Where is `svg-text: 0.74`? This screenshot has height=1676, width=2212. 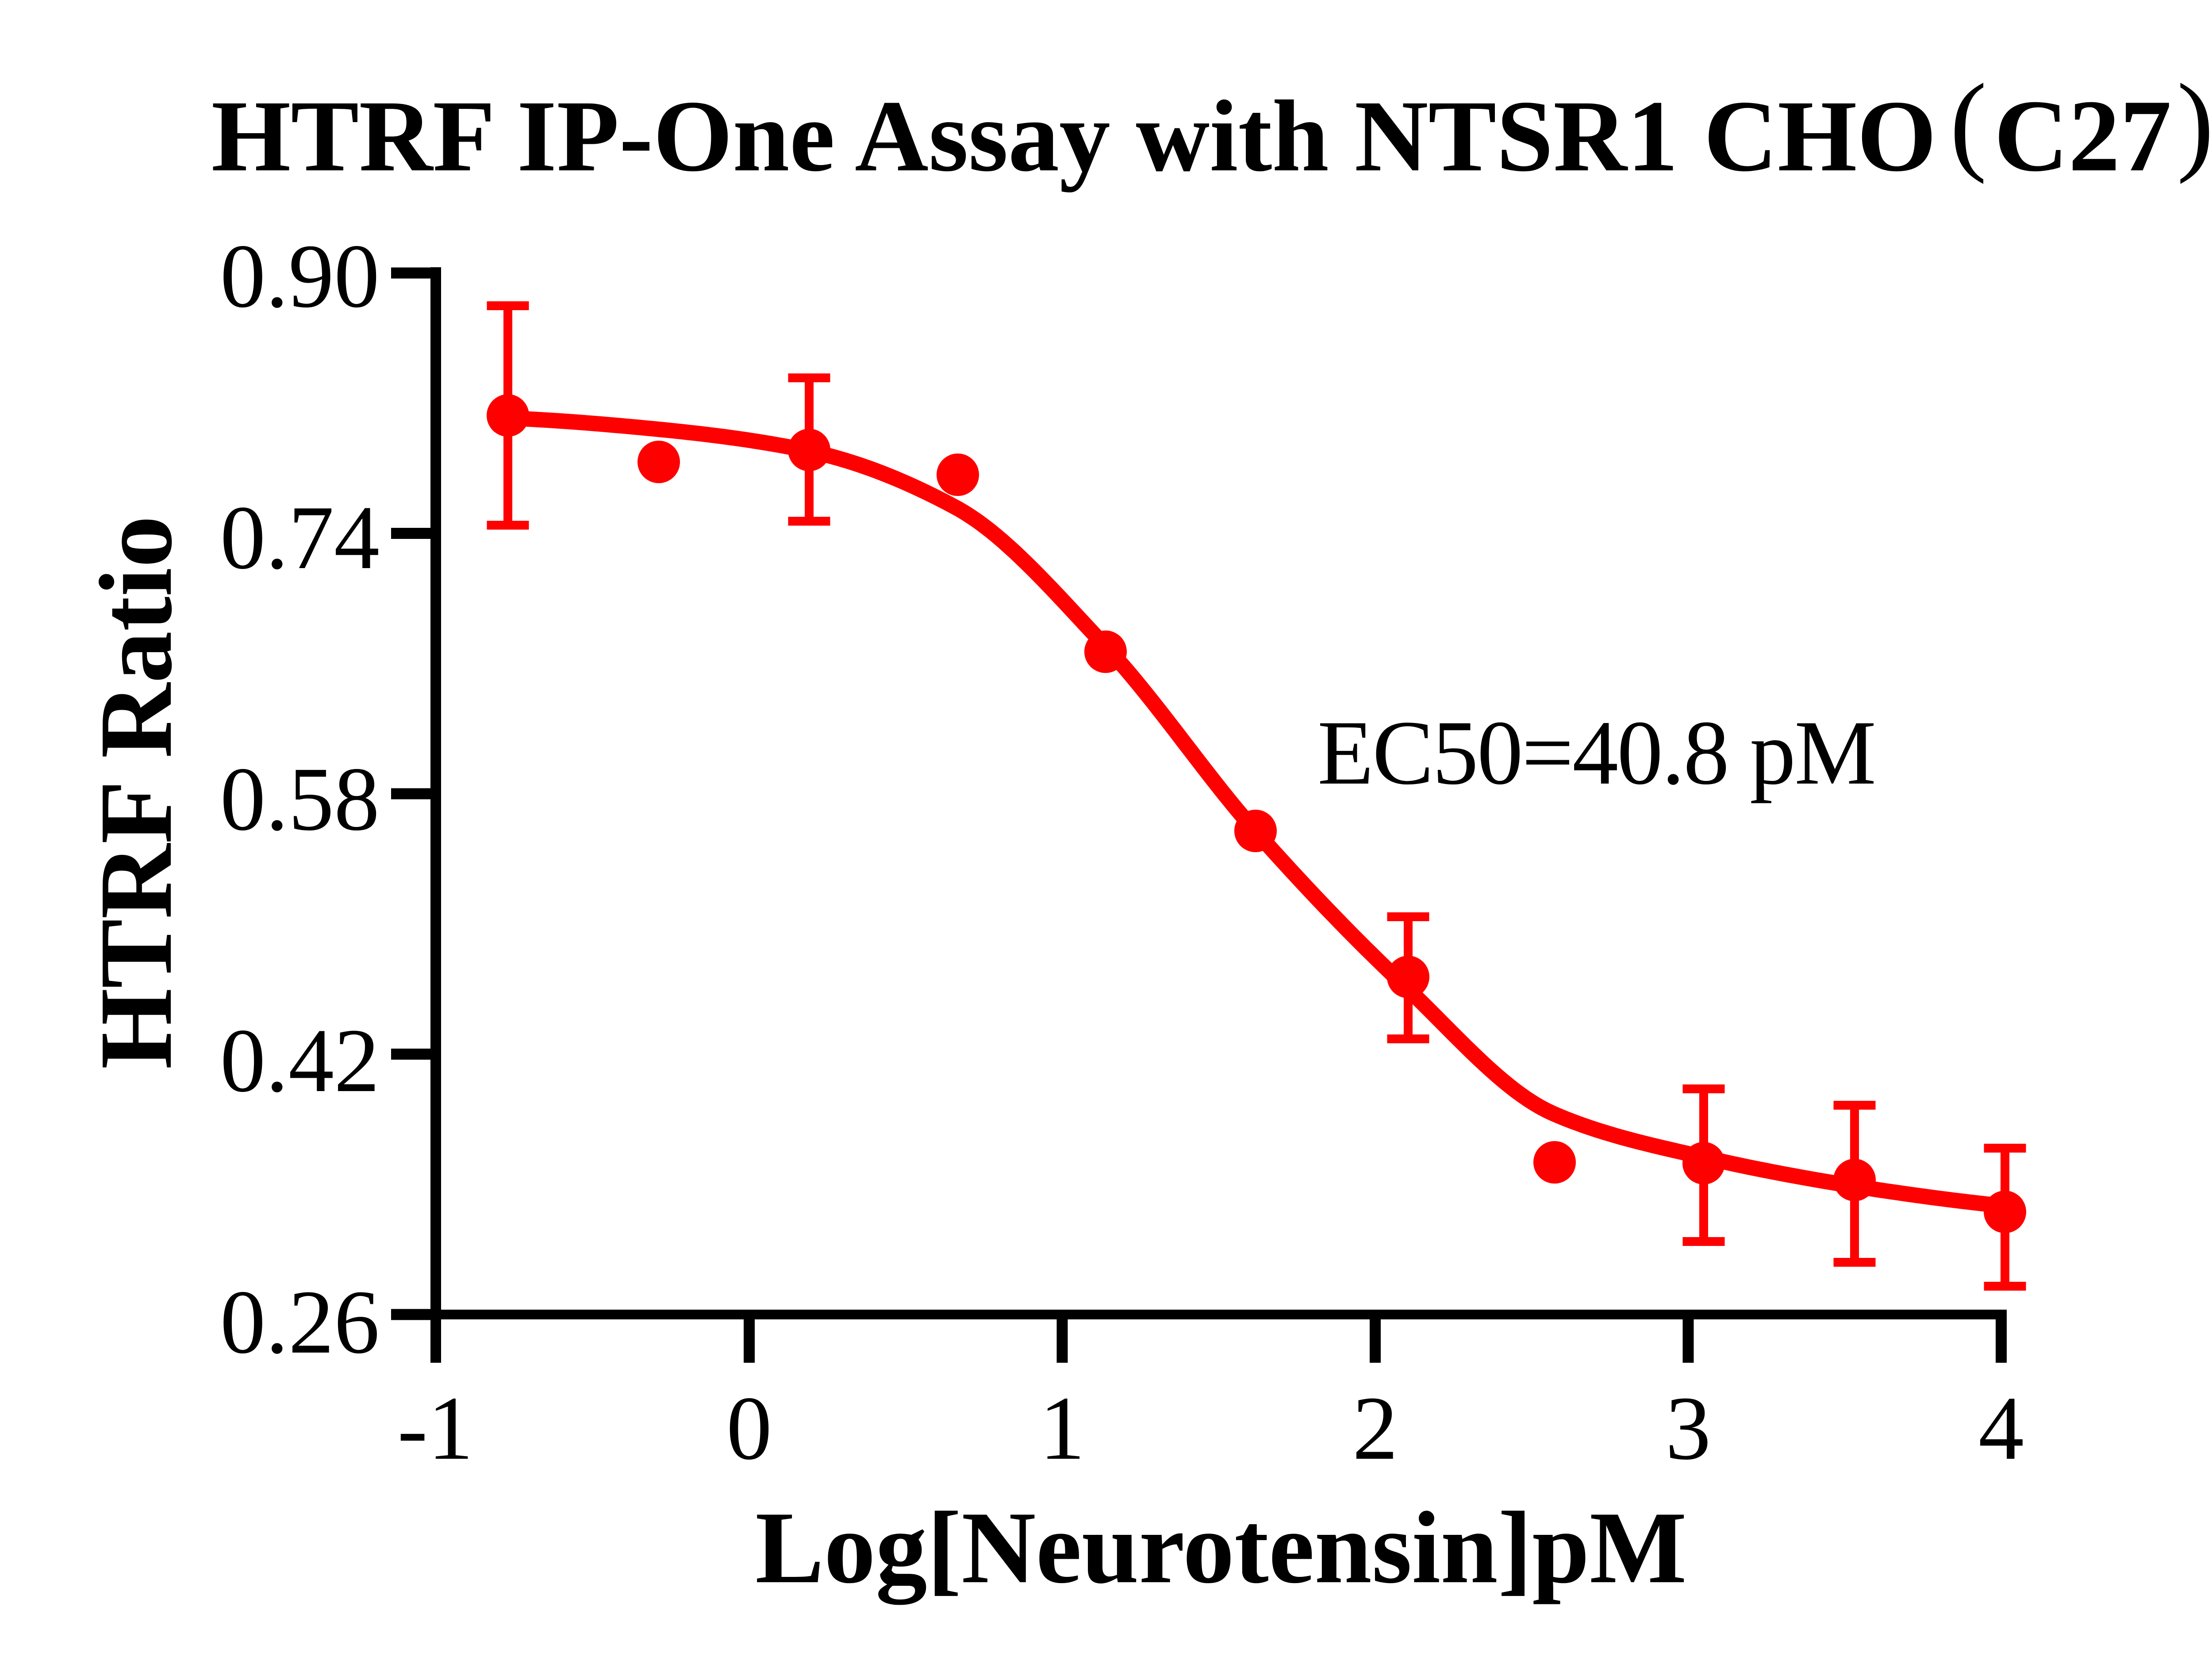 svg-text: 0.74 is located at coordinates (300, 537).